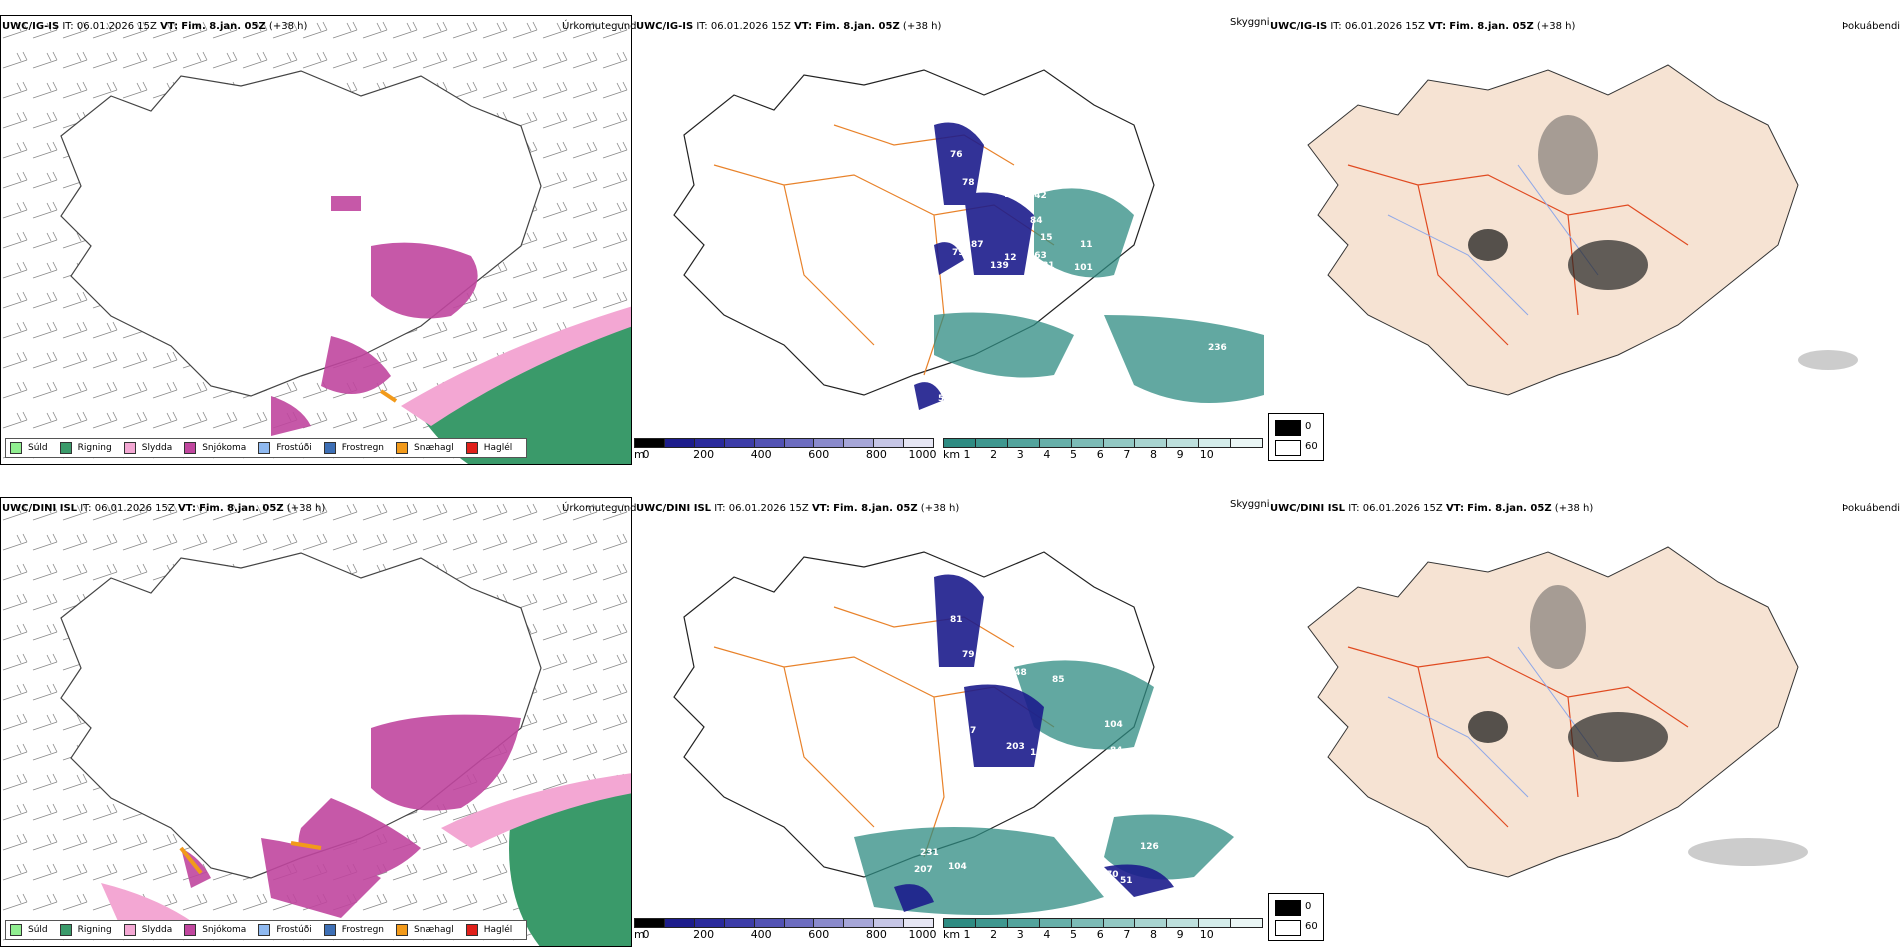 The image size is (1900, 950). What do you see at coordinates (1150, 418) in the screenshot?
I see `ceiling-value-label: 19` at bounding box center [1150, 418].